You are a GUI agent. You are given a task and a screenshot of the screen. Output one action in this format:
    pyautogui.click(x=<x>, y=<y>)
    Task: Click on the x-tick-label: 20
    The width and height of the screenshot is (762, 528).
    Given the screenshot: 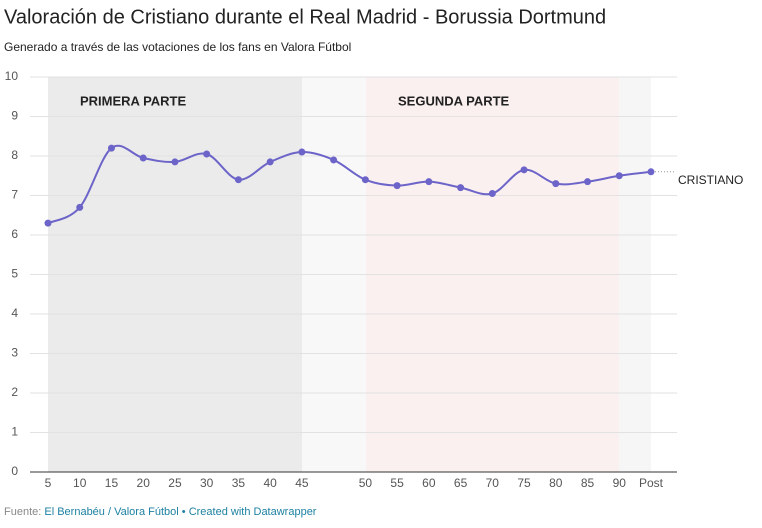 What is the action you would take?
    pyautogui.click(x=144, y=483)
    